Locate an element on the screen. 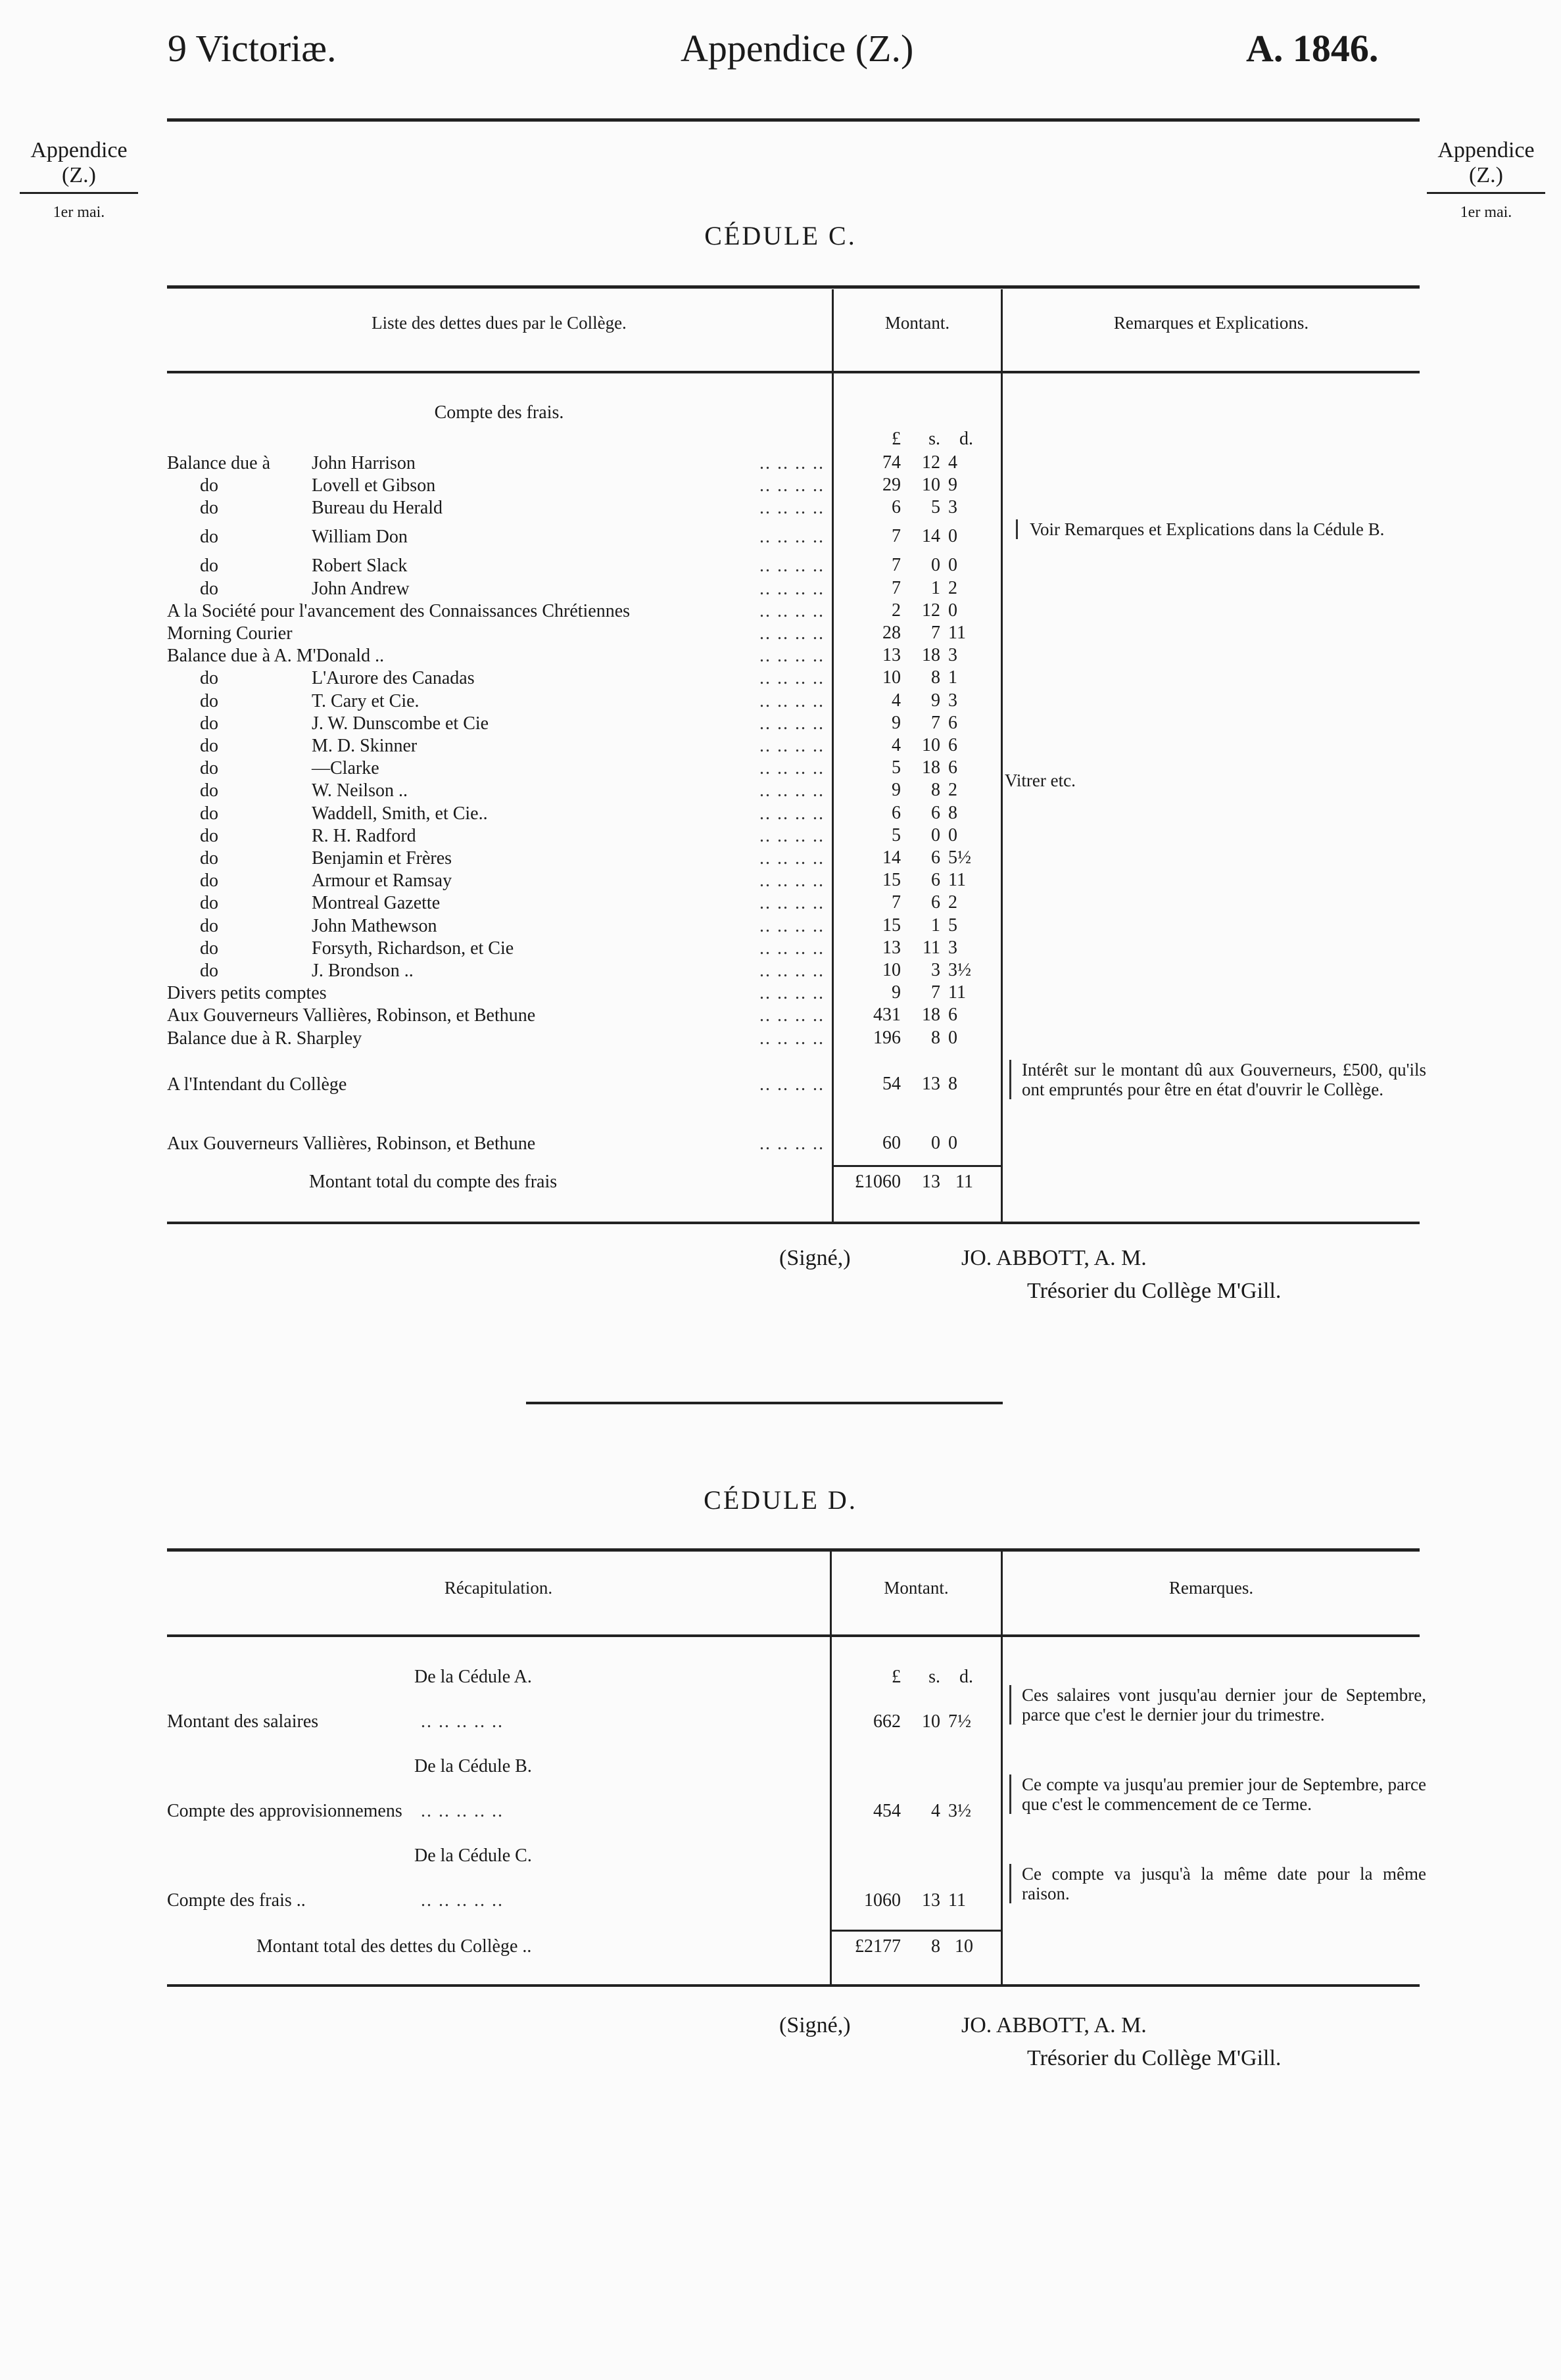 The width and height of the screenshot is (1561, 2380). amount-pounds: 4 is located at coordinates (897, 745).